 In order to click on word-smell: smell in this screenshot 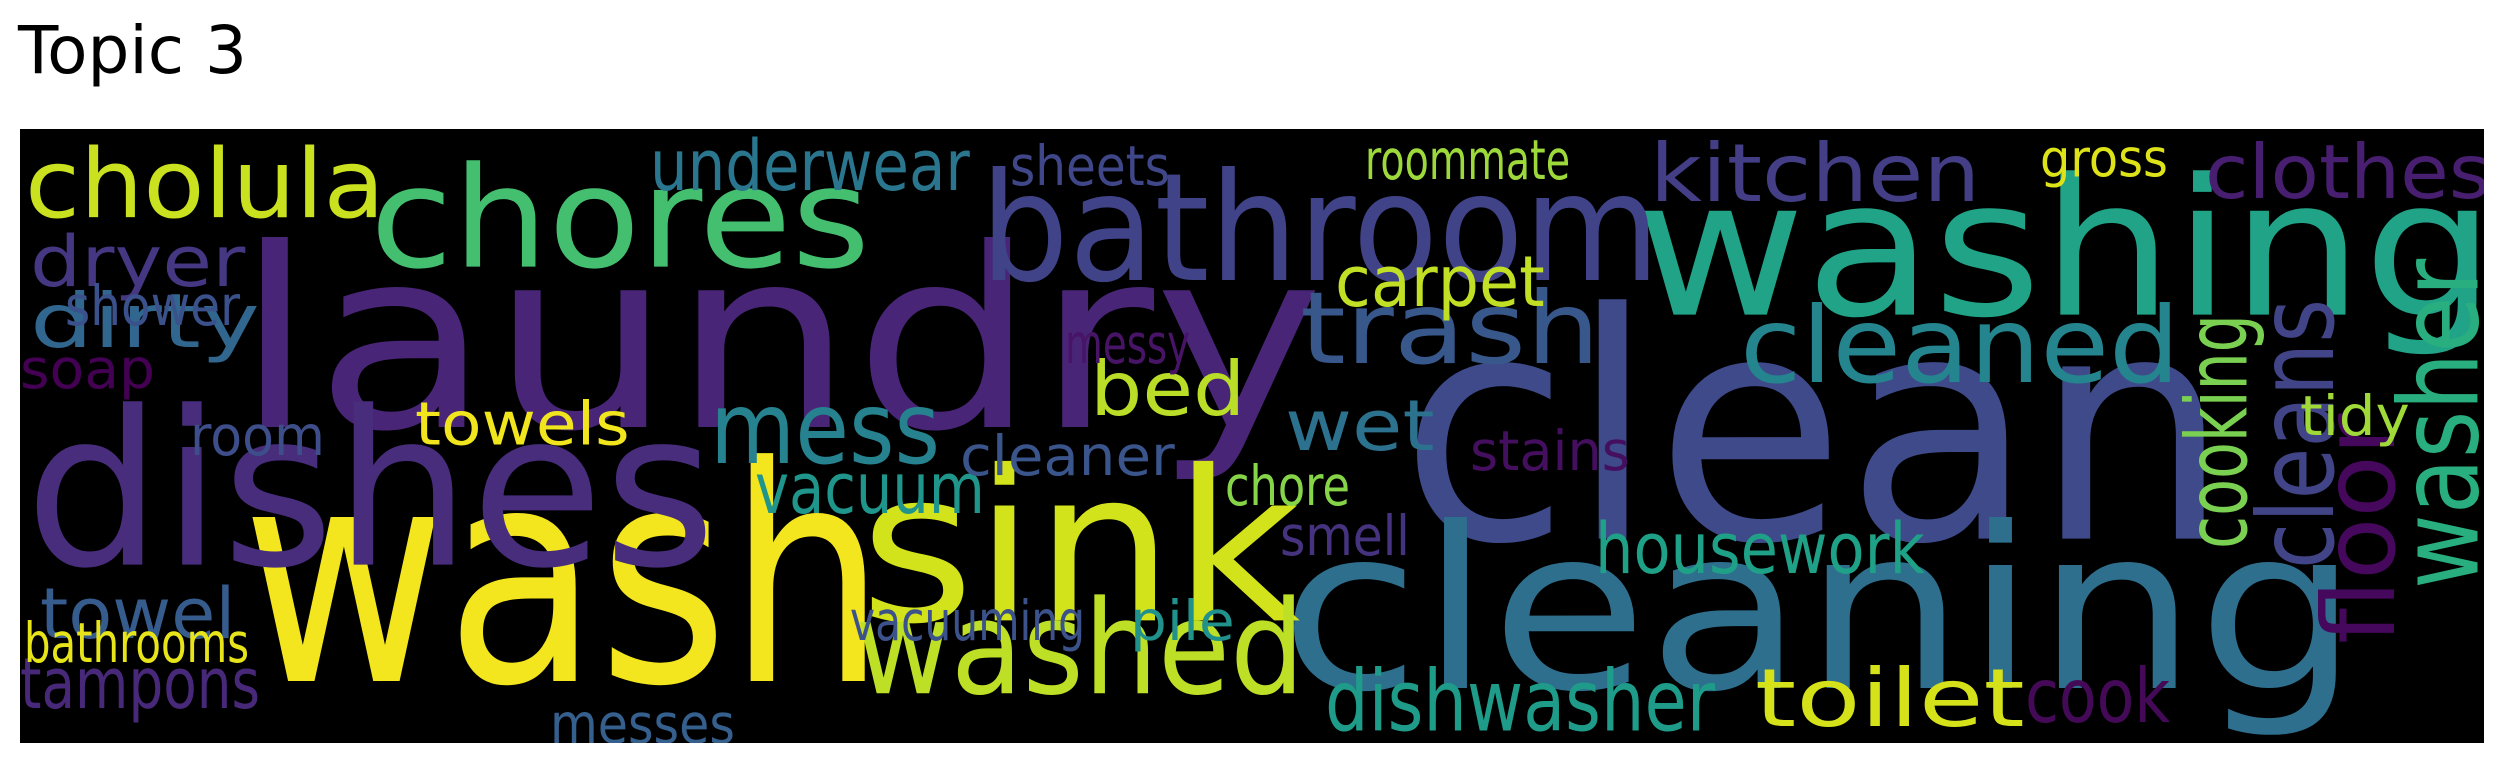, I will do `click(1345, 536)`.